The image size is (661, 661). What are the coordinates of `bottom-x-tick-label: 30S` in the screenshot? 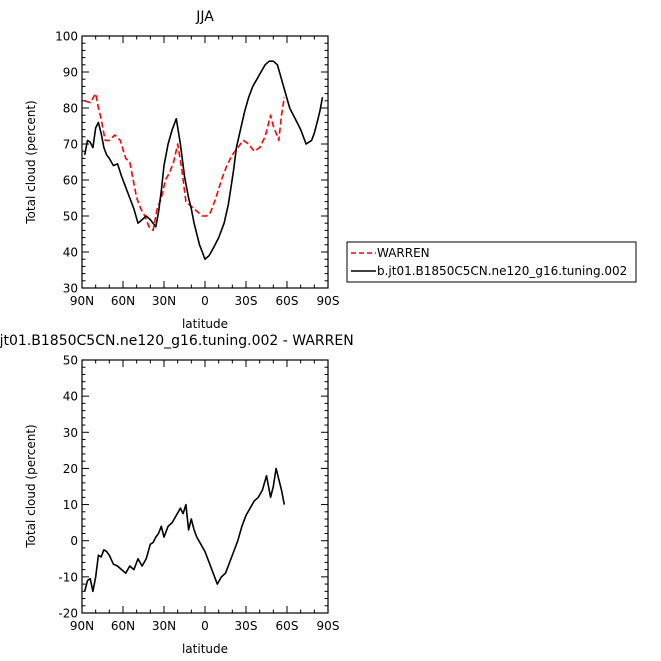 It's located at (246, 626).